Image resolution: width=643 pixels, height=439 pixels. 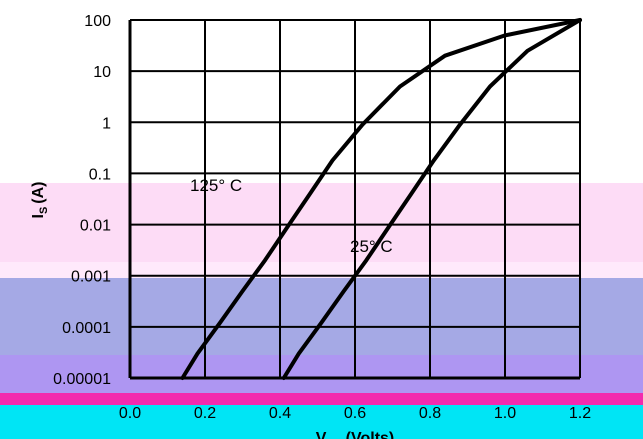 What do you see at coordinates (205, 413) in the screenshot?
I see `x-tick-label: 0.2` at bounding box center [205, 413].